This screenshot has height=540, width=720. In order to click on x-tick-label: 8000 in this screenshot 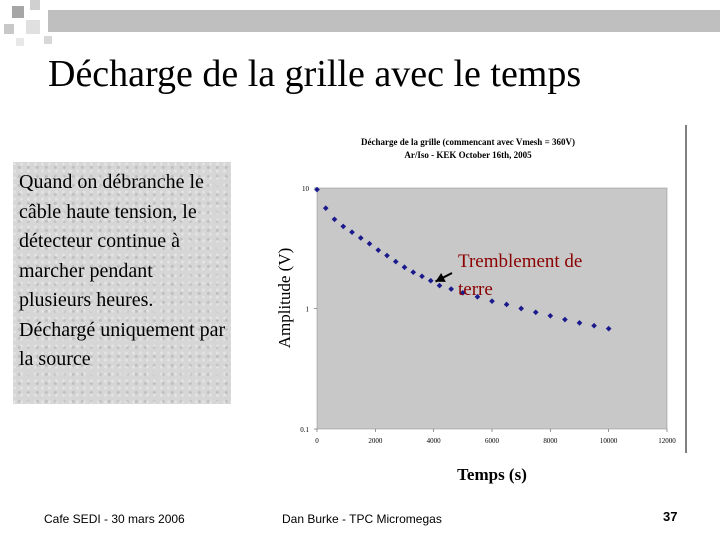, I will do `click(550, 441)`.